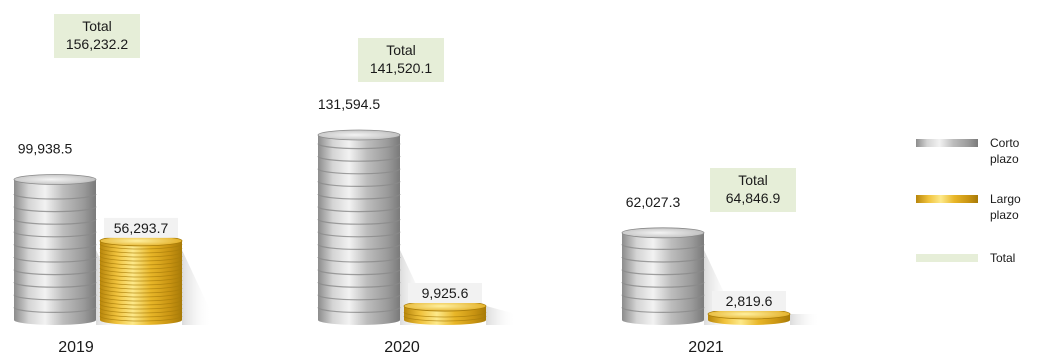  What do you see at coordinates (402, 347) in the screenshot?
I see `x-tick-label-2020: 2020` at bounding box center [402, 347].